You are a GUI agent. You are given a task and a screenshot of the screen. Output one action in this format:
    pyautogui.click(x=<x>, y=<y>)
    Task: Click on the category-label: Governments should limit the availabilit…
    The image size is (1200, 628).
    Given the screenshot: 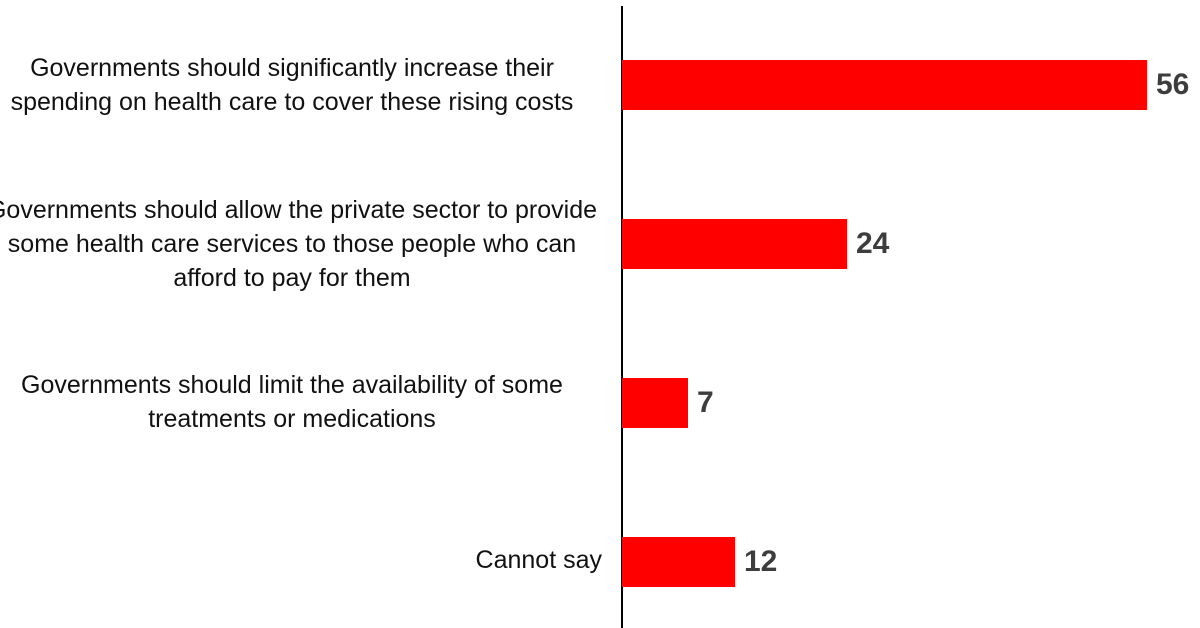 What is the action you would take?
    pyautogui.click(x=292, y=402)
    